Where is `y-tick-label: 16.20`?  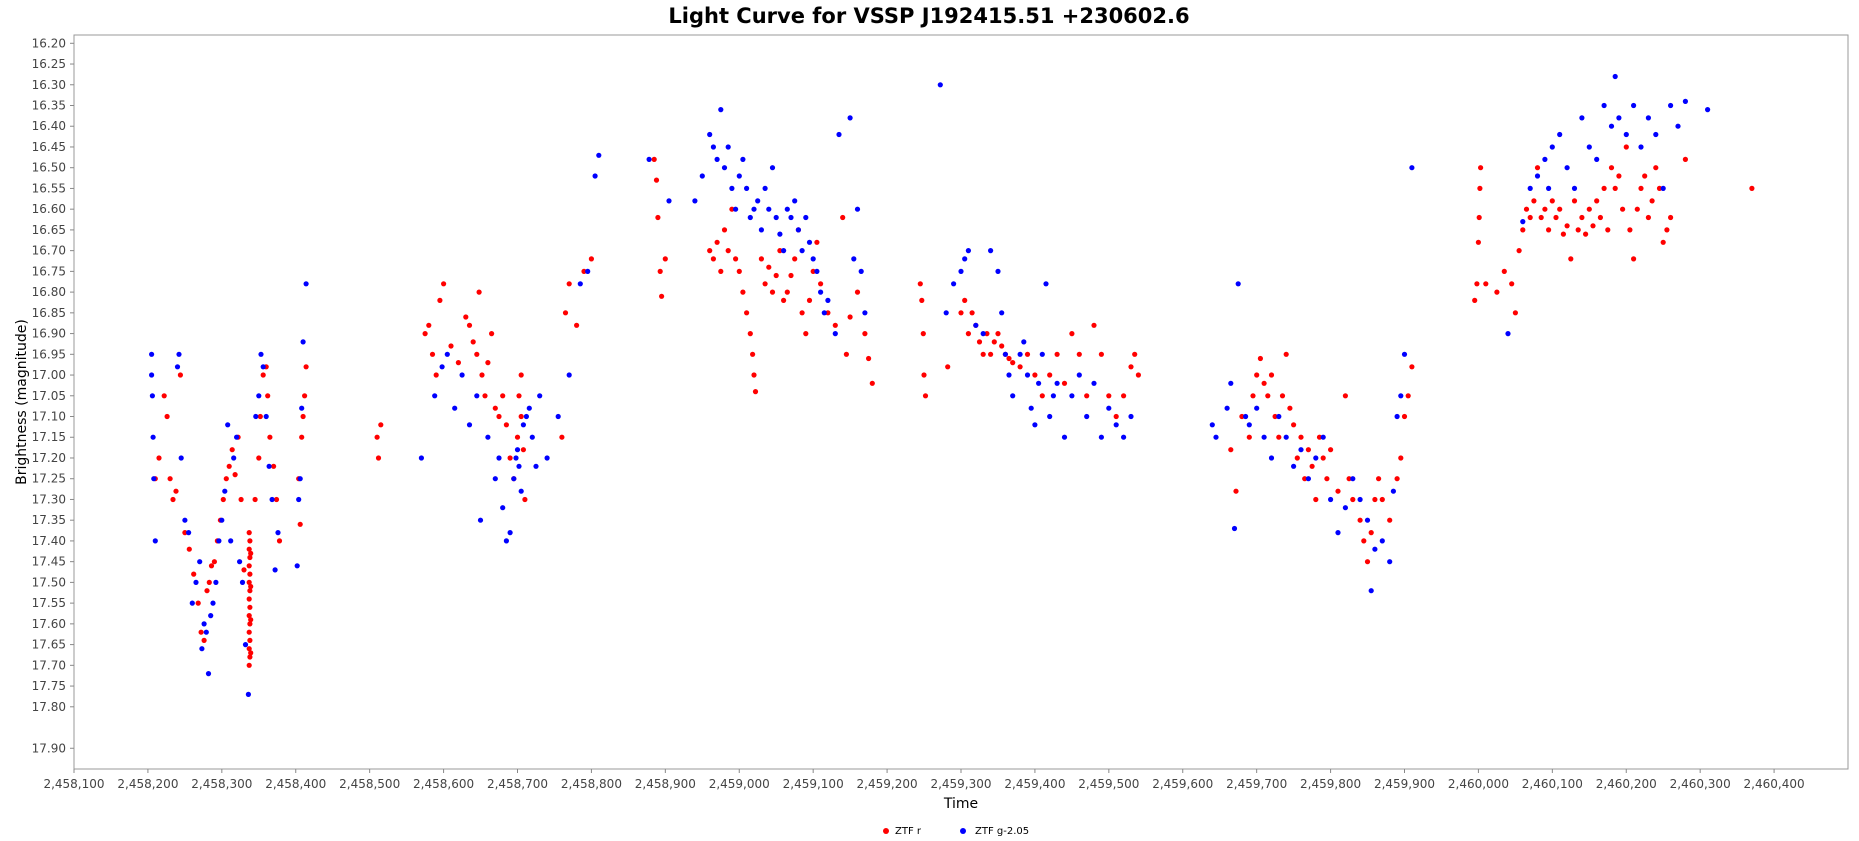 y-tick-label: 16.20 is located at coordinates (49, 43).